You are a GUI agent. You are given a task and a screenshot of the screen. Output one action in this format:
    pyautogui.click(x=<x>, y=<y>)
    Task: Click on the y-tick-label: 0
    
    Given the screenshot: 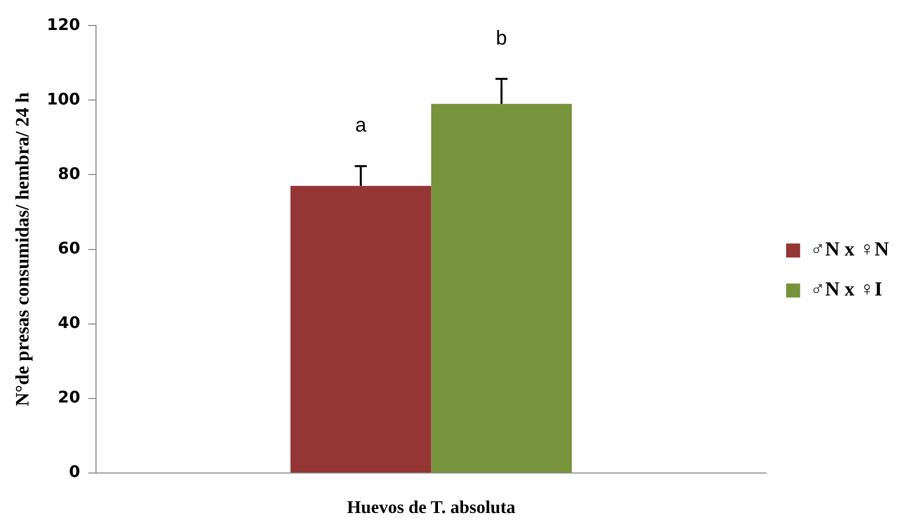 What is the action you would take?
    pyautogui.click(x=74, y=472)
    